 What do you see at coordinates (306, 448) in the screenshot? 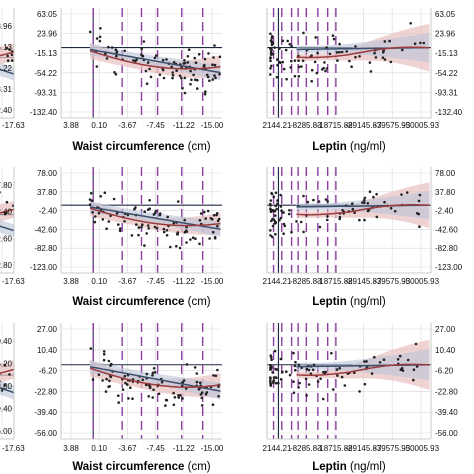
I see `x-tick-label: -8285.83` at bounding box center [306, 448].